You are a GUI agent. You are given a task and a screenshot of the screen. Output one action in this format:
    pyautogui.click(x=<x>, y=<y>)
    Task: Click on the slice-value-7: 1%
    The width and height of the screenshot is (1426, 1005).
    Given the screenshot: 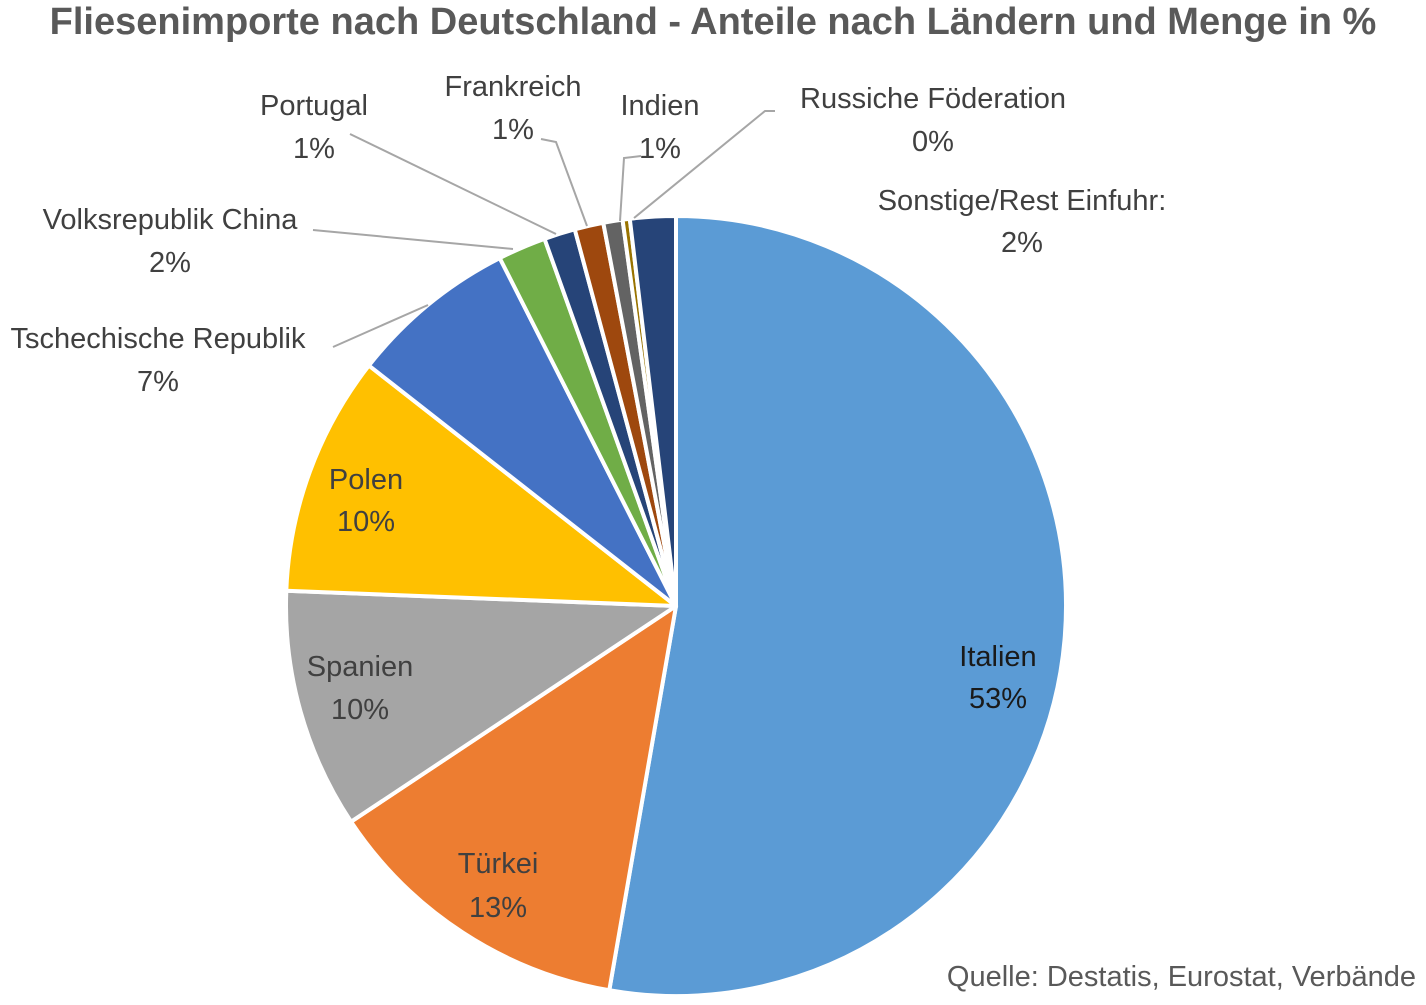 What is the action you would take?
    pyautogui.click(x=314, y=149)
    